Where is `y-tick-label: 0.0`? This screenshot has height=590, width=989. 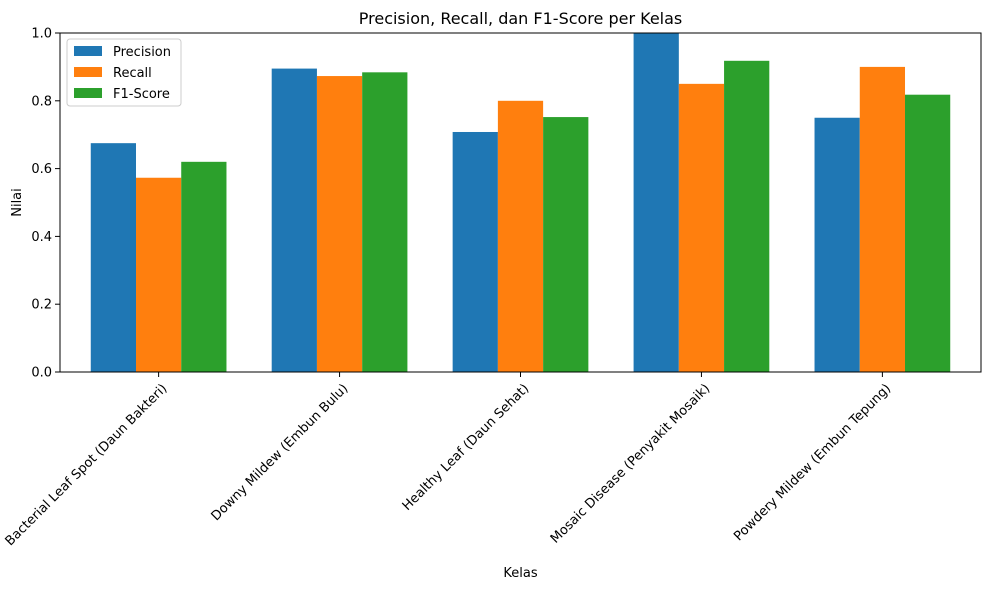
y-tick-label: 0.0 is located at coordinates (41, 373).